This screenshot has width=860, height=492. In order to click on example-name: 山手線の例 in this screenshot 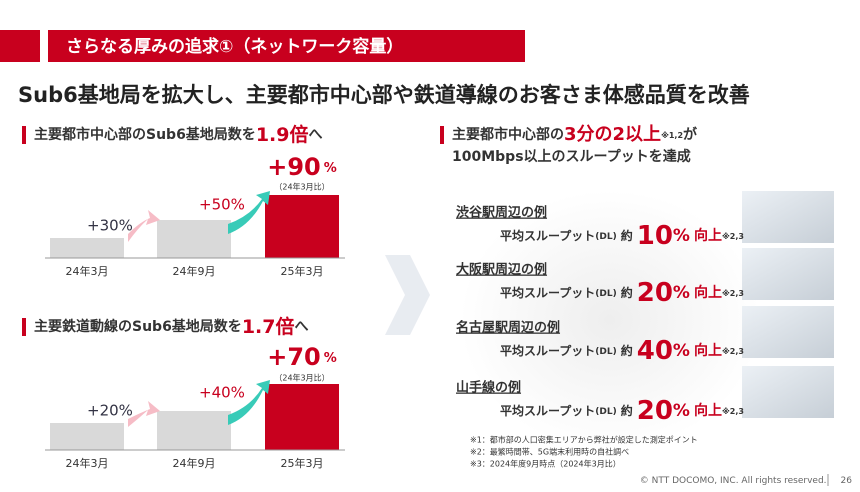, I will do `click(488, 388)`.